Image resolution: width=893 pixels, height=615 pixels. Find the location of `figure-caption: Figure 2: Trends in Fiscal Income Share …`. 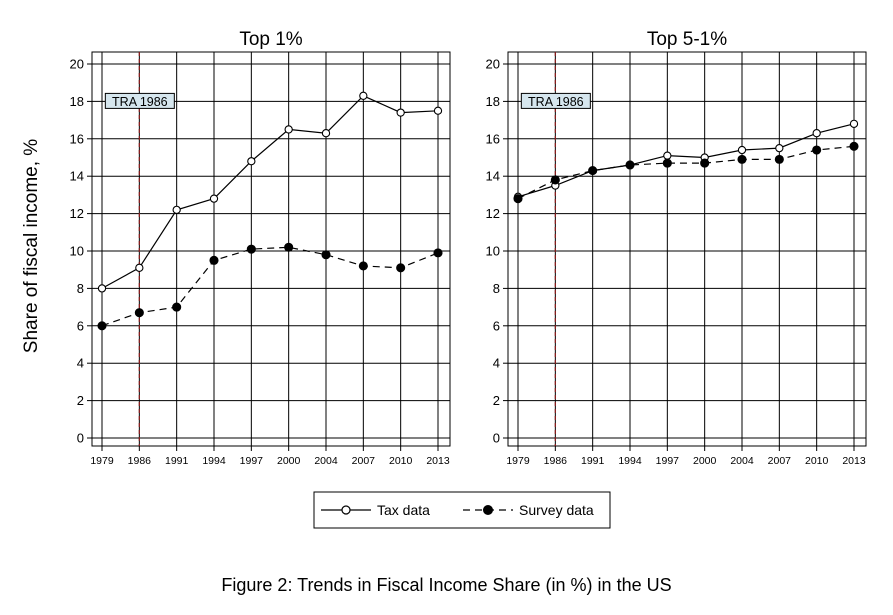

figure-caption: Figure 2: Trends in Fiscal Income Share … is located at coordinates (446, 585).